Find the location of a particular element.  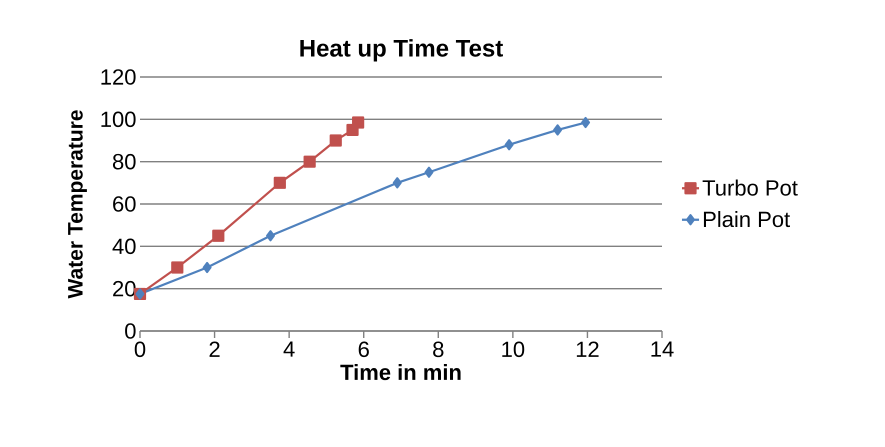

x-tick-label: 10 is located at coordinates (513, 350).